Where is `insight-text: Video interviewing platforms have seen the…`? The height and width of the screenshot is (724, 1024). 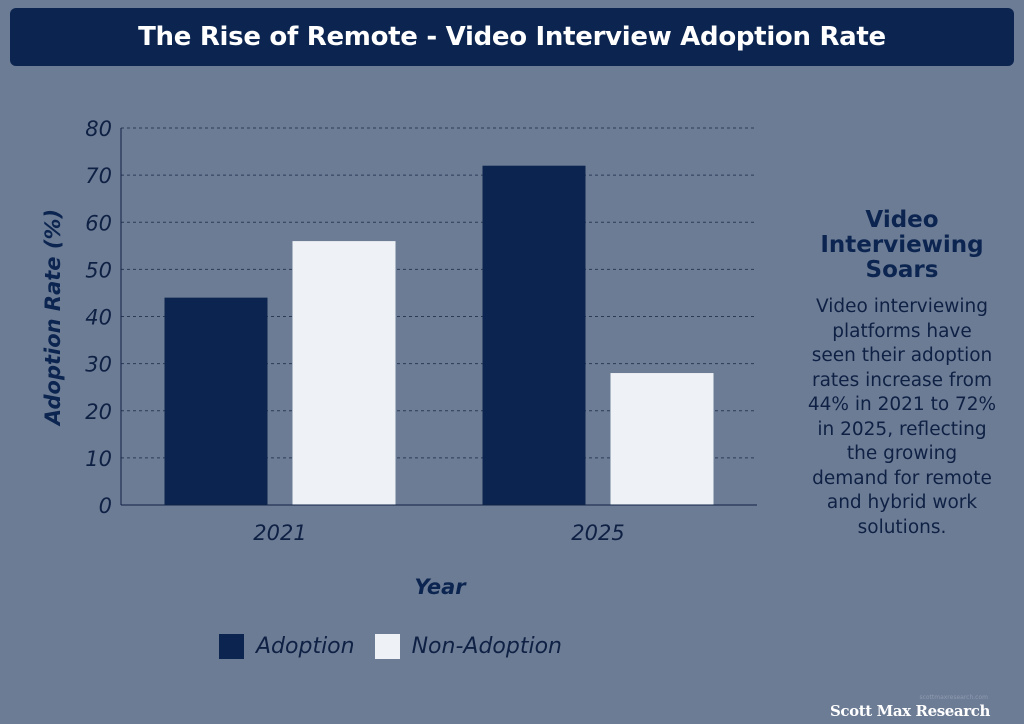 insight-text: Video interviewing platforms have seen the… is located at coordinates (902, 417).